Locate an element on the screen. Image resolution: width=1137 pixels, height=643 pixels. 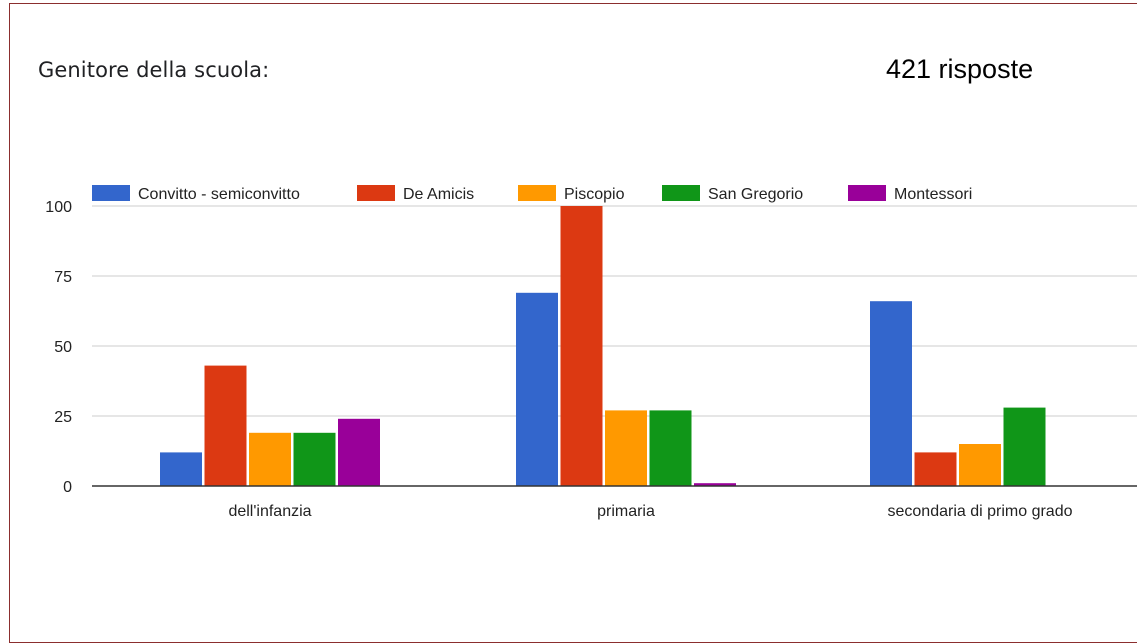
legend-label: Montessori is located at coordinates (933, 194).